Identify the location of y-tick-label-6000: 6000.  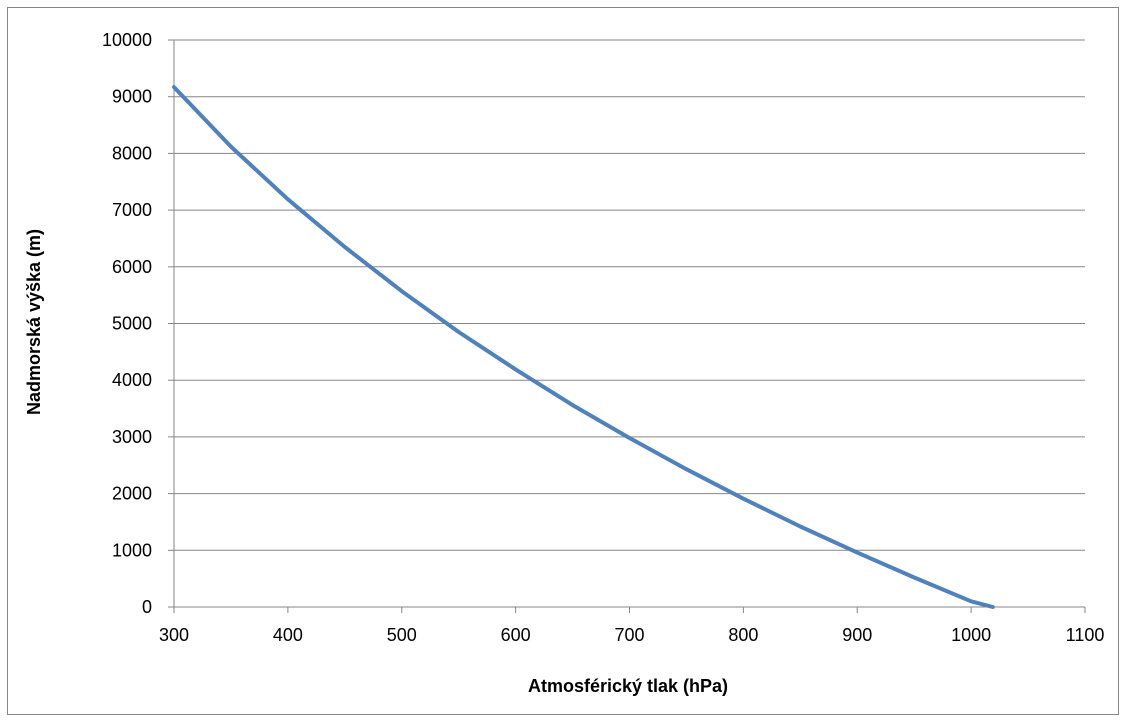
(132, 267).